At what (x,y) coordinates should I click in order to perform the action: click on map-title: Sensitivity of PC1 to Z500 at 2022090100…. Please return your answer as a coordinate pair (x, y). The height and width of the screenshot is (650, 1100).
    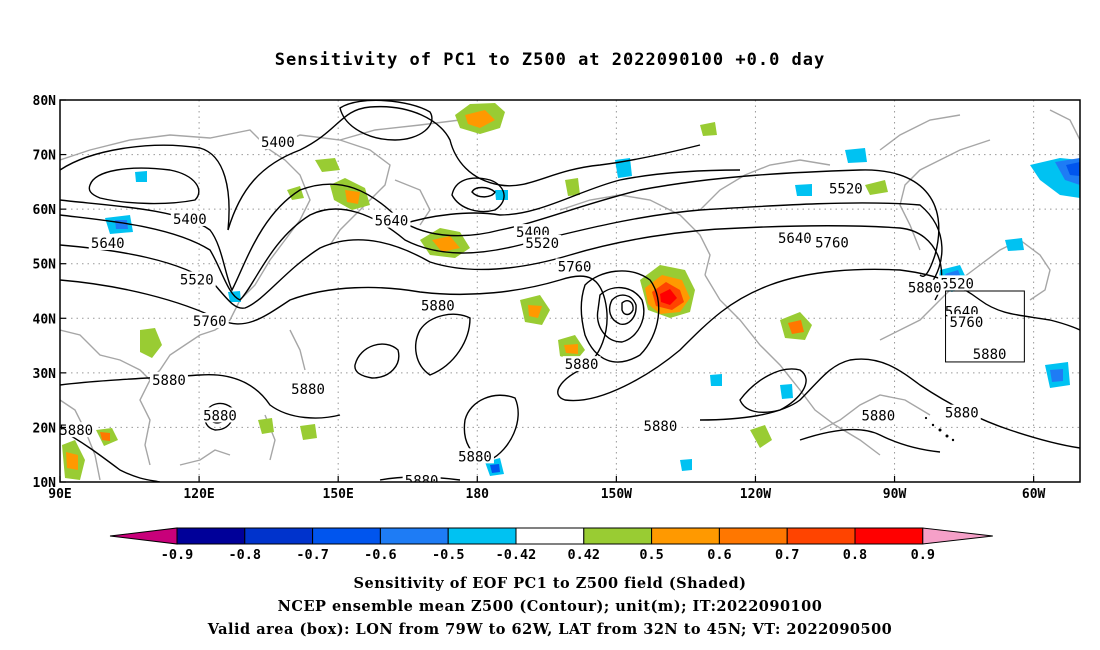
    Looking at the image, I should click on (550, 60).